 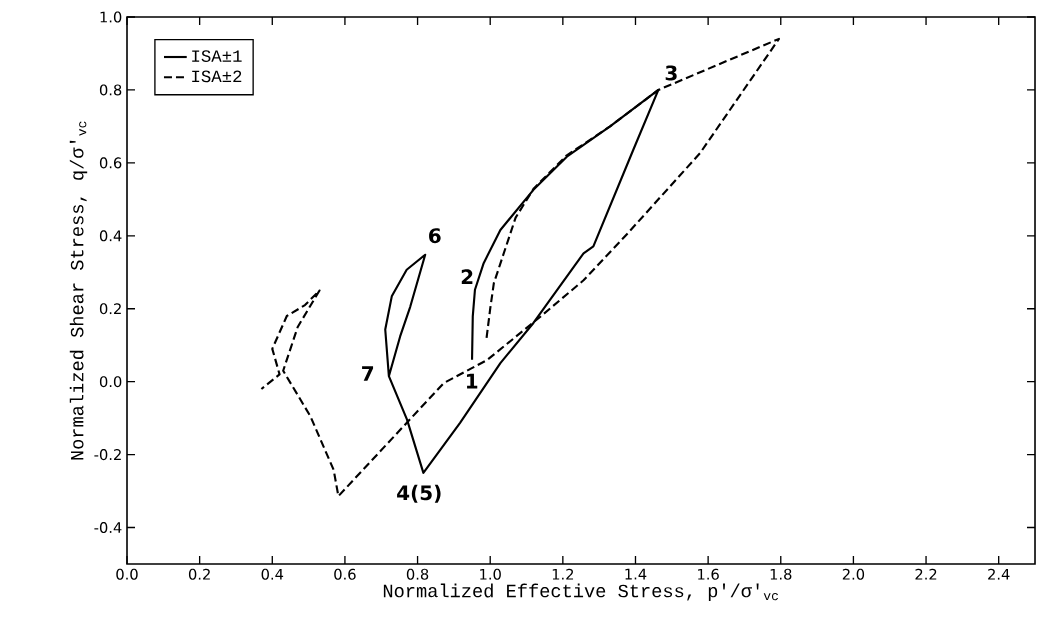 What do you see at coordinates (108, 528) in the screenshot?
I see `y-tick-label: -0.4` at bounding box center [108, 528].